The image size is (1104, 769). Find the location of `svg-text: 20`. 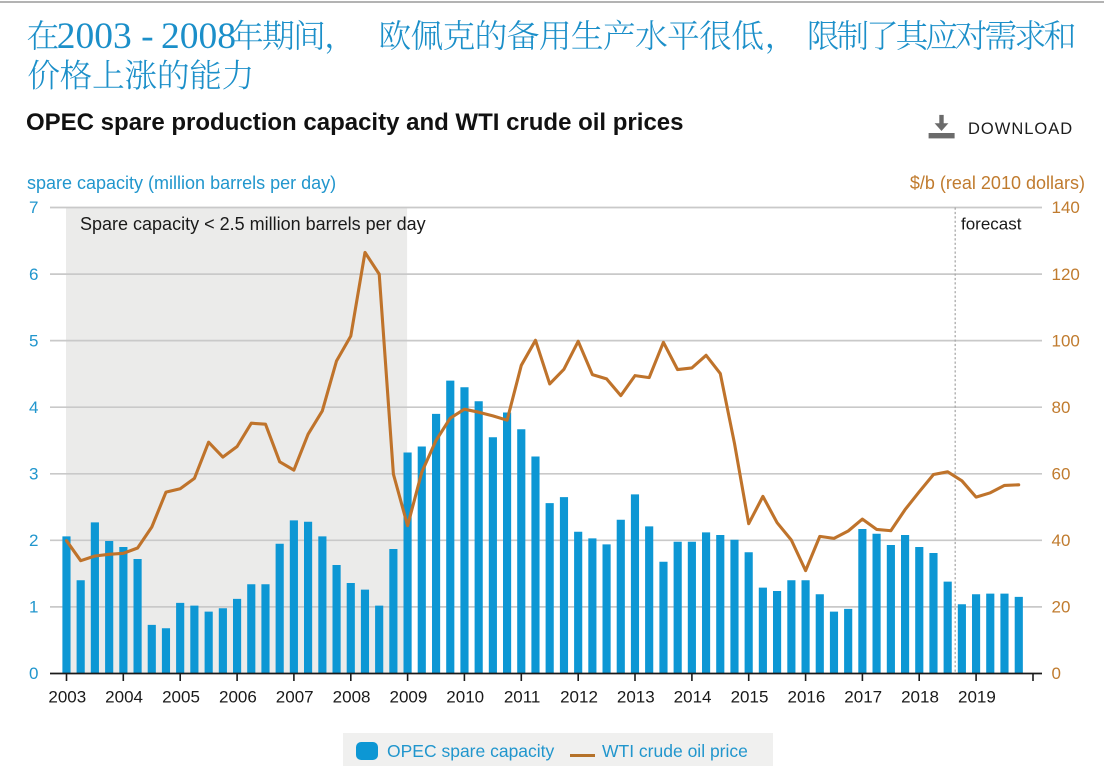

svg-text: 20 is located at coordinates (1061, 607).